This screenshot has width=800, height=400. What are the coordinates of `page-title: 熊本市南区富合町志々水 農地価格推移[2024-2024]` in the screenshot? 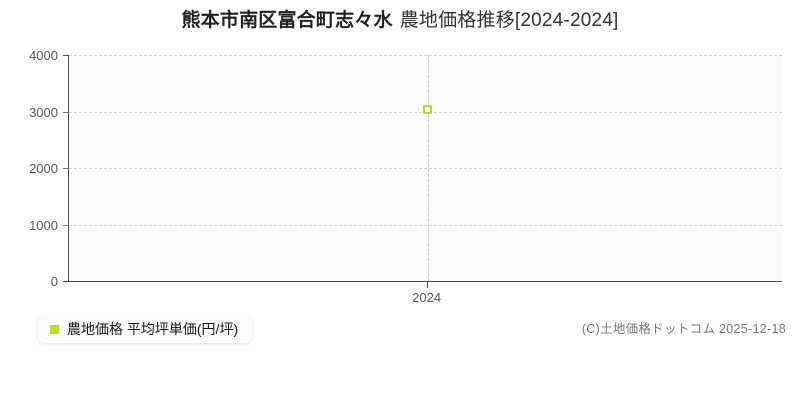 It's located at (400, 21).